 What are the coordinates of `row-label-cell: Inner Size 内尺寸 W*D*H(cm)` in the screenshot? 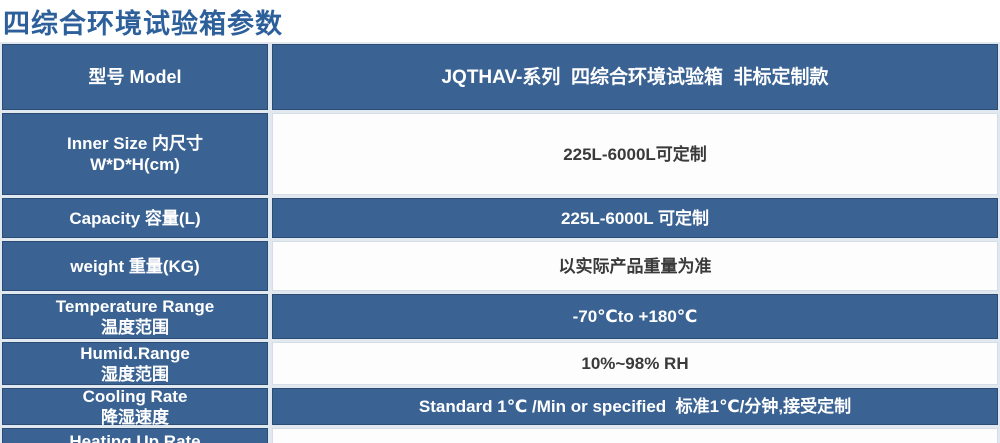 It's located at (135, 154).